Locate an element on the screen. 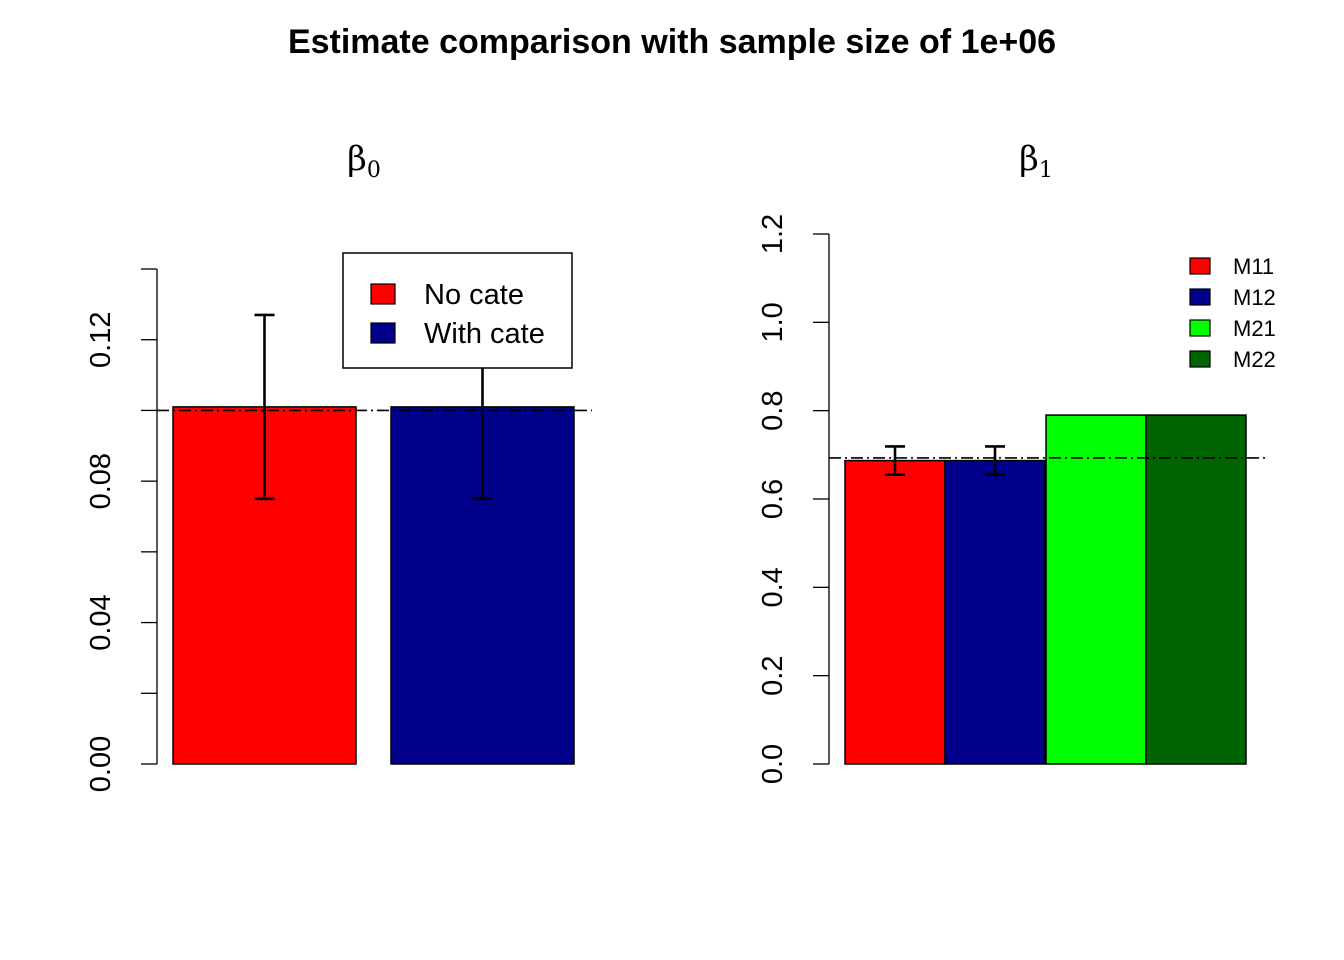 Image resolution: width=1344 pixels, height=960 pixels. chart-beta1-y-tick-label: 0.0 is located at coordinates (773, 764).